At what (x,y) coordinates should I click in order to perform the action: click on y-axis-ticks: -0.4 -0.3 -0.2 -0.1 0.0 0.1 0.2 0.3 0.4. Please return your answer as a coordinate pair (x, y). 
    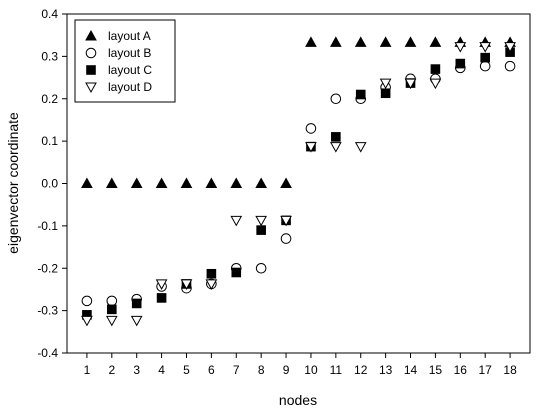
    Looking at the image, I should click on (52, 183).